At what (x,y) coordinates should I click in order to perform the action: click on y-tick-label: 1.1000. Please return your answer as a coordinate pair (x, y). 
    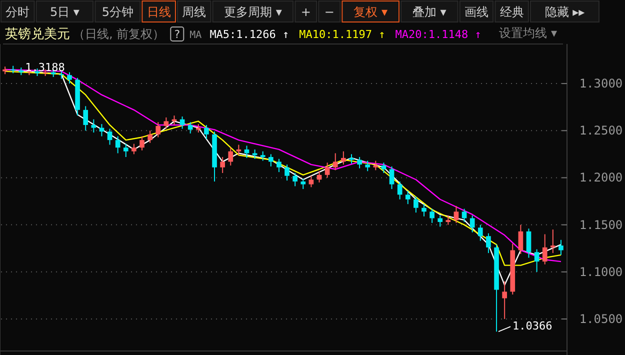
    Looking at the image, I should click on (601, 271).